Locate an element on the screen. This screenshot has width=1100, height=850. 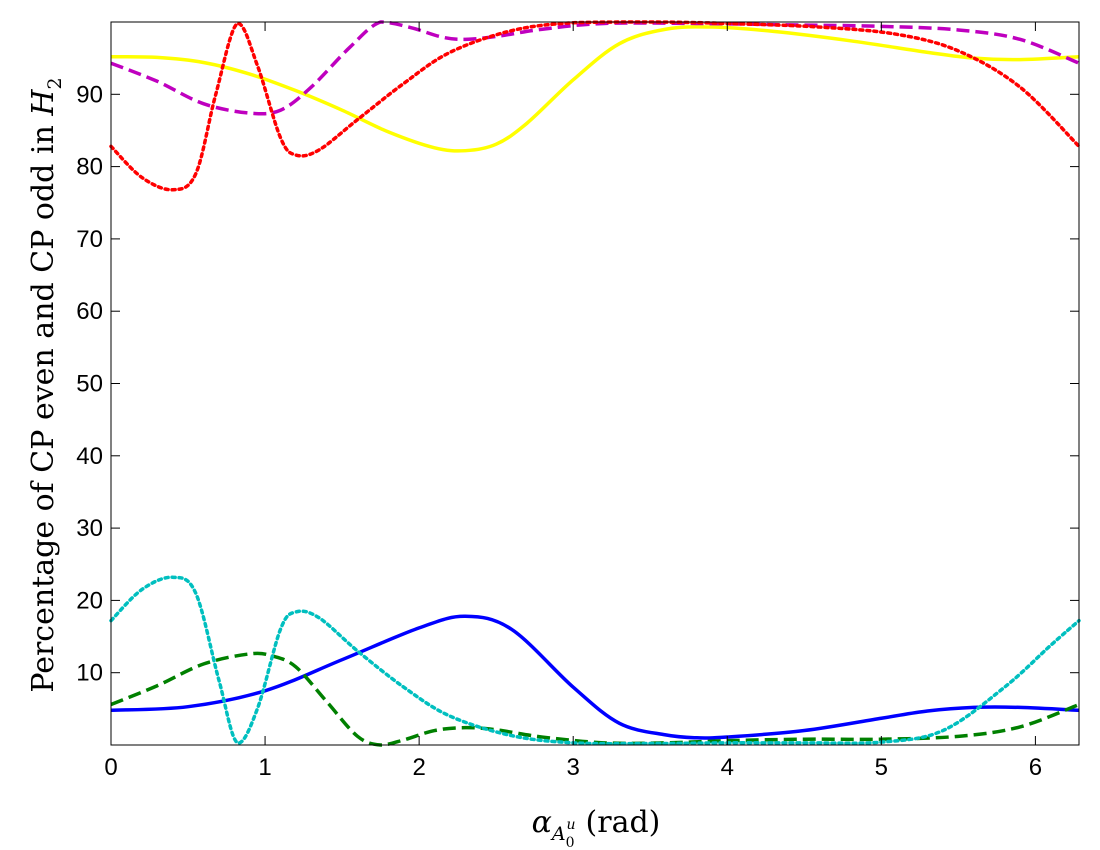
x-axis-label: αA0 u (rad) is located at coordinates (596, 827).